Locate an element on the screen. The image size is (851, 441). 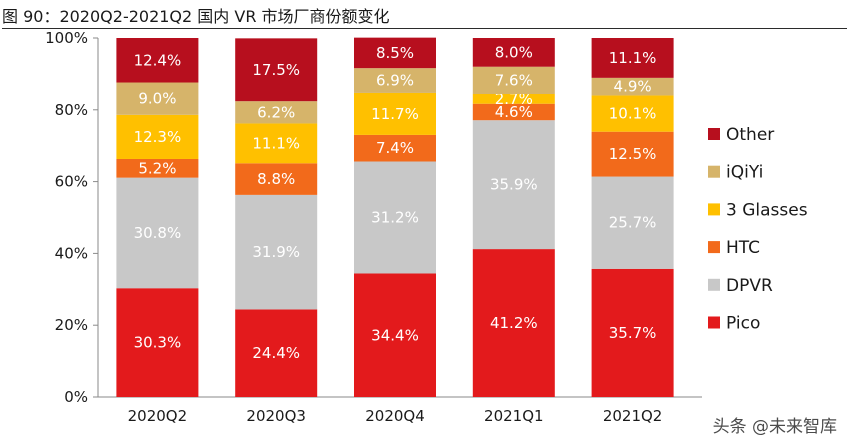
data-label: 2.7% is located at coordinates (514, 99).